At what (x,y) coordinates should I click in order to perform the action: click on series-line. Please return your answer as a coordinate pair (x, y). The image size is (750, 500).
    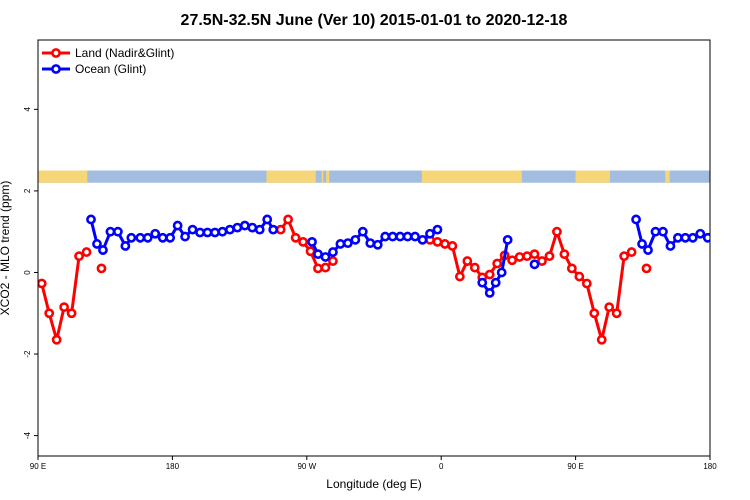
    Looking at the image, I should click on (64, 296).